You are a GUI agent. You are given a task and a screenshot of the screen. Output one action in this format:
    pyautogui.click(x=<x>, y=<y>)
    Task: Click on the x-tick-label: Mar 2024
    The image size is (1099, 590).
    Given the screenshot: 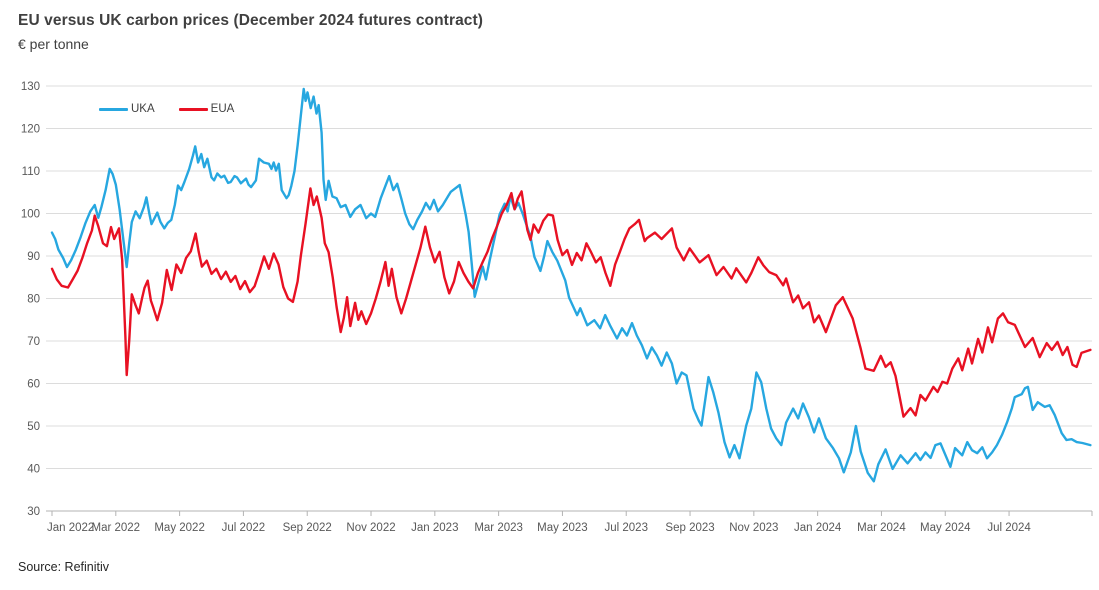 What is the action you would take?
    pyautogui.click(x=881, y=528)
    